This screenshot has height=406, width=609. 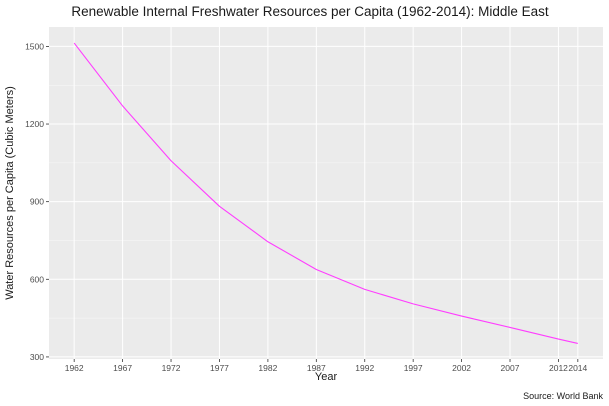 What do you see at coordinates (326, 377) in the screenshot?
I see `x-axis-title: Year` at bounding box center [326, 377].